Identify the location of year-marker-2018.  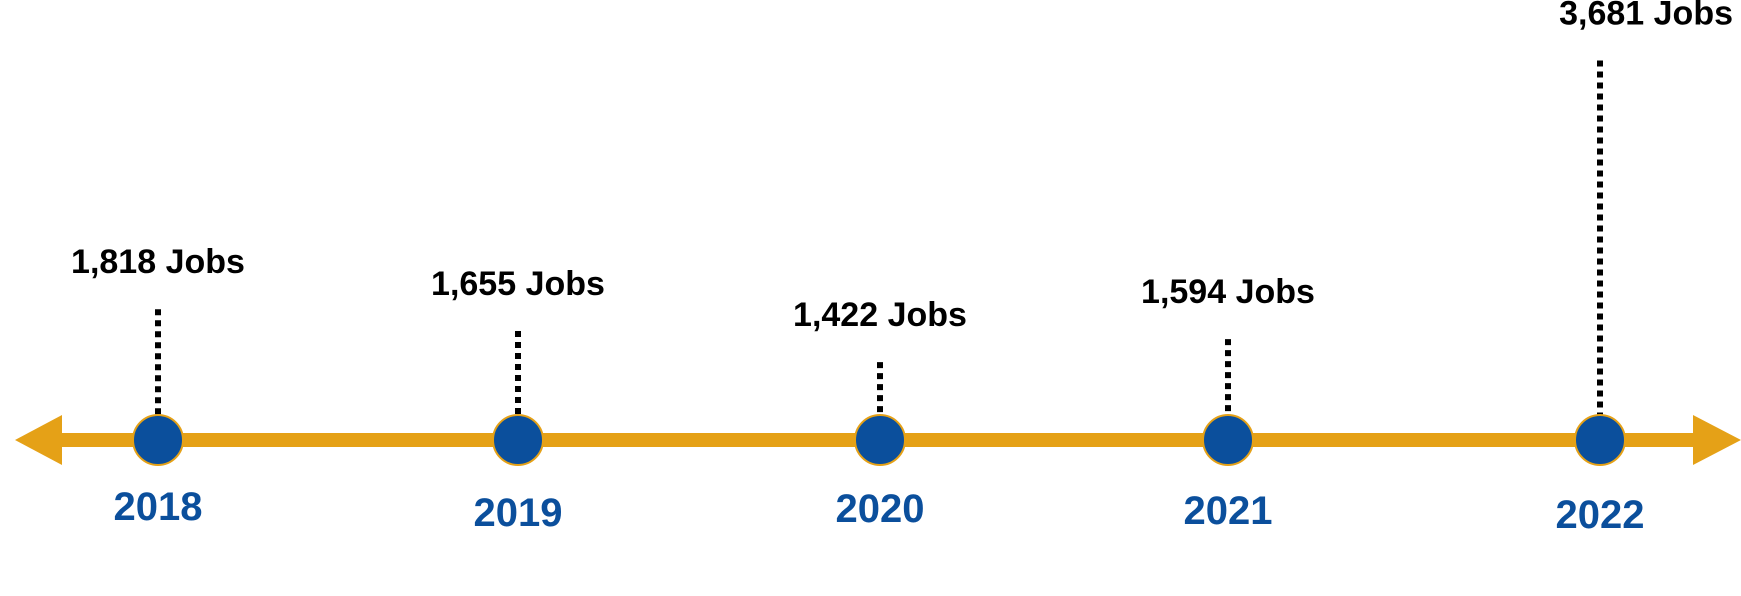
(158, 440).